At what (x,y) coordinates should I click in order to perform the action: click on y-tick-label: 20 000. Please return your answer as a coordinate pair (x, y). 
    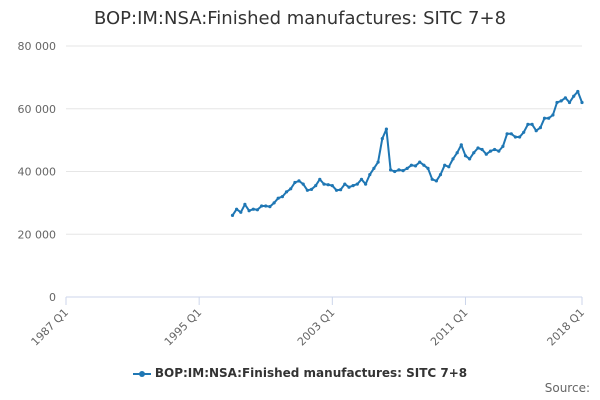
    Looking at the image, I should click on (37, 234).